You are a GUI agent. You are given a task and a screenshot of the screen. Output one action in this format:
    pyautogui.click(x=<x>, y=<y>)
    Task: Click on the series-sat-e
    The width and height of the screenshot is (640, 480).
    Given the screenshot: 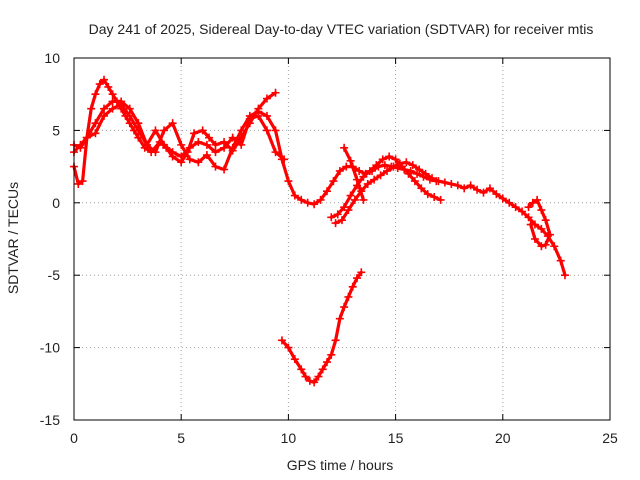 What is the action you would take?
    pyautogui.click(x=450, y=219)
    